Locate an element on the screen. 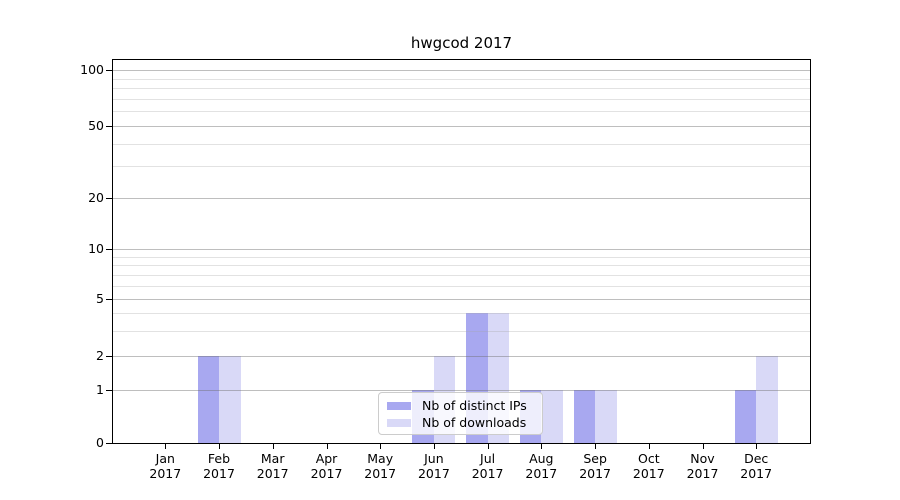 The width and height of the screenshot is (900, 500). legend-row-distinct-ips: Nb of distinct IPs is located at coordinates (460, 405).